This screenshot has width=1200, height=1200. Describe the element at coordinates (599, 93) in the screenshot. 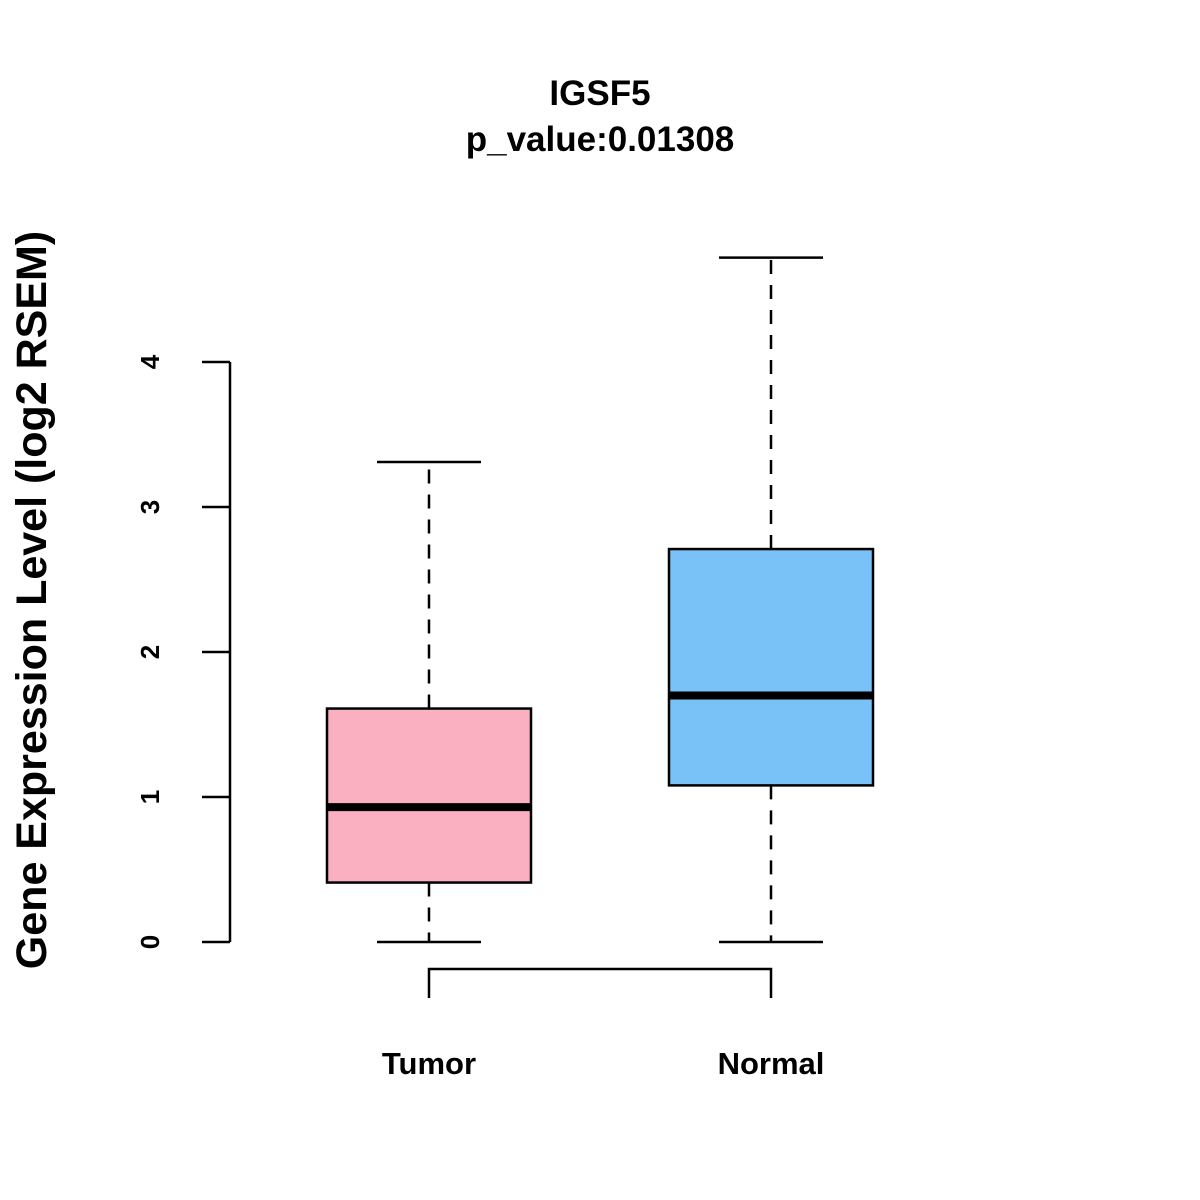

I see `chart-title: IGSF5` at that location.